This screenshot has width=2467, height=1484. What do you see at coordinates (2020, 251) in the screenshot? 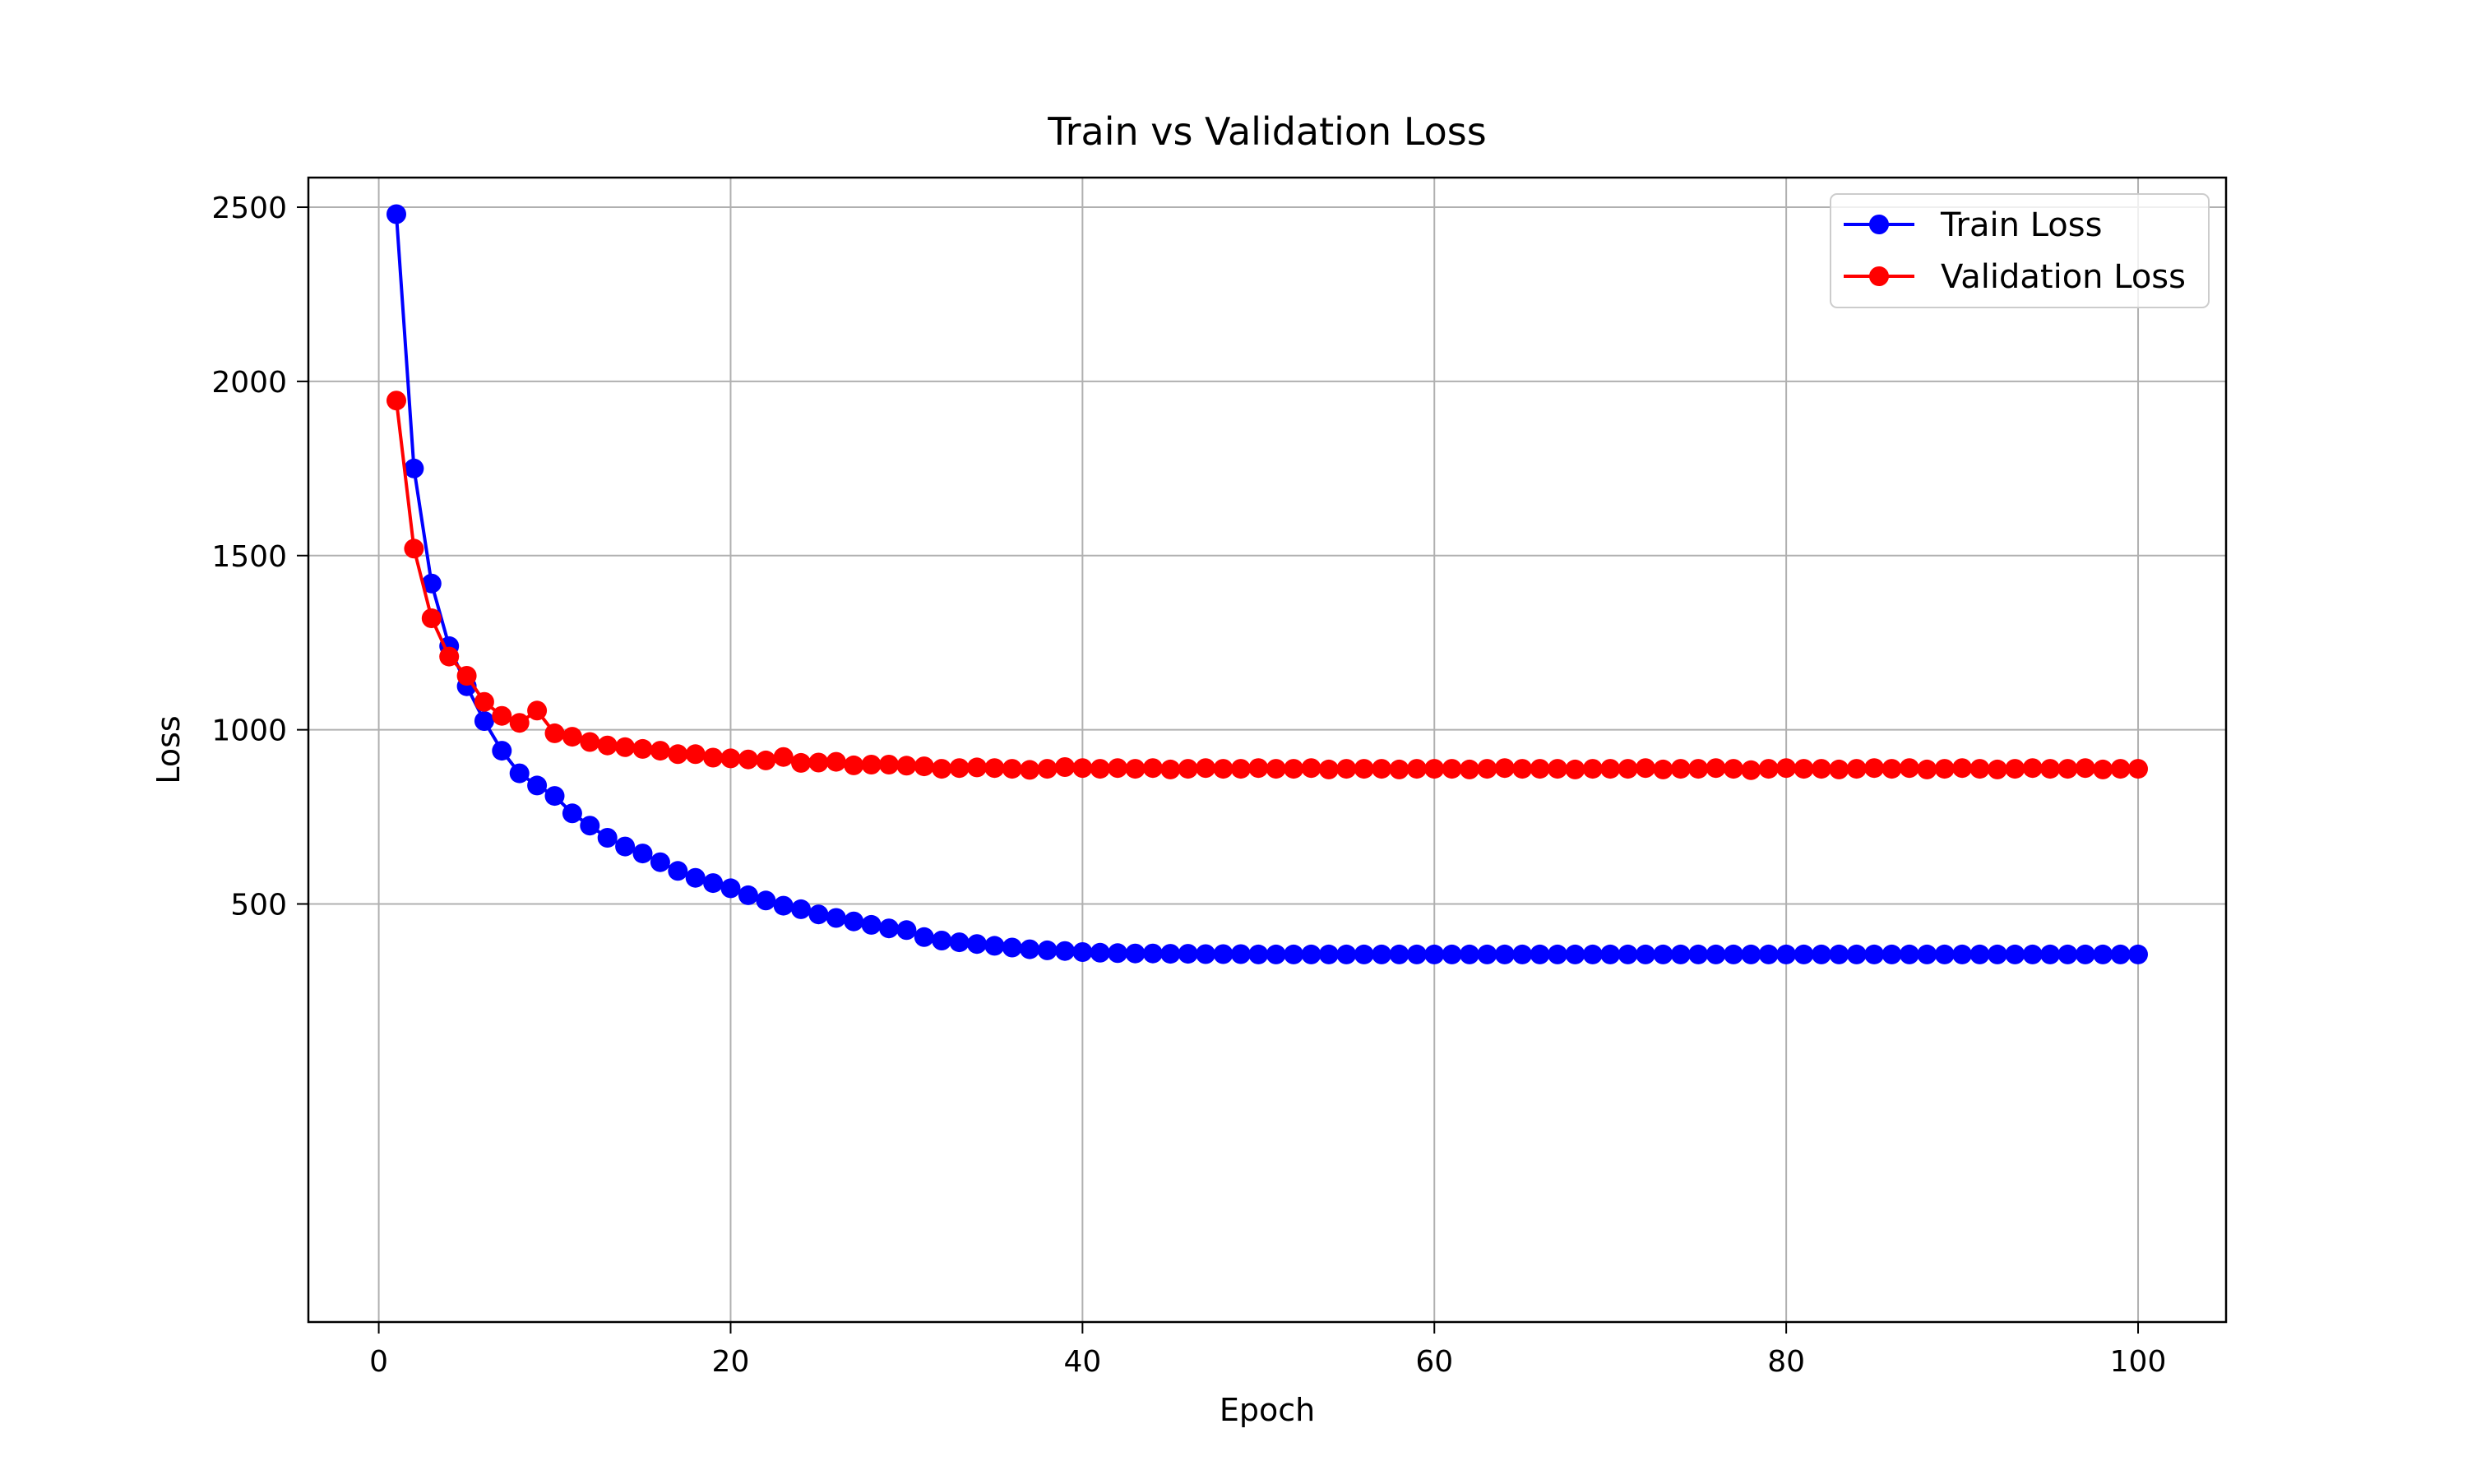
I see `legend: Train Loss Validation Loss` at bounding box center [2020, 251].